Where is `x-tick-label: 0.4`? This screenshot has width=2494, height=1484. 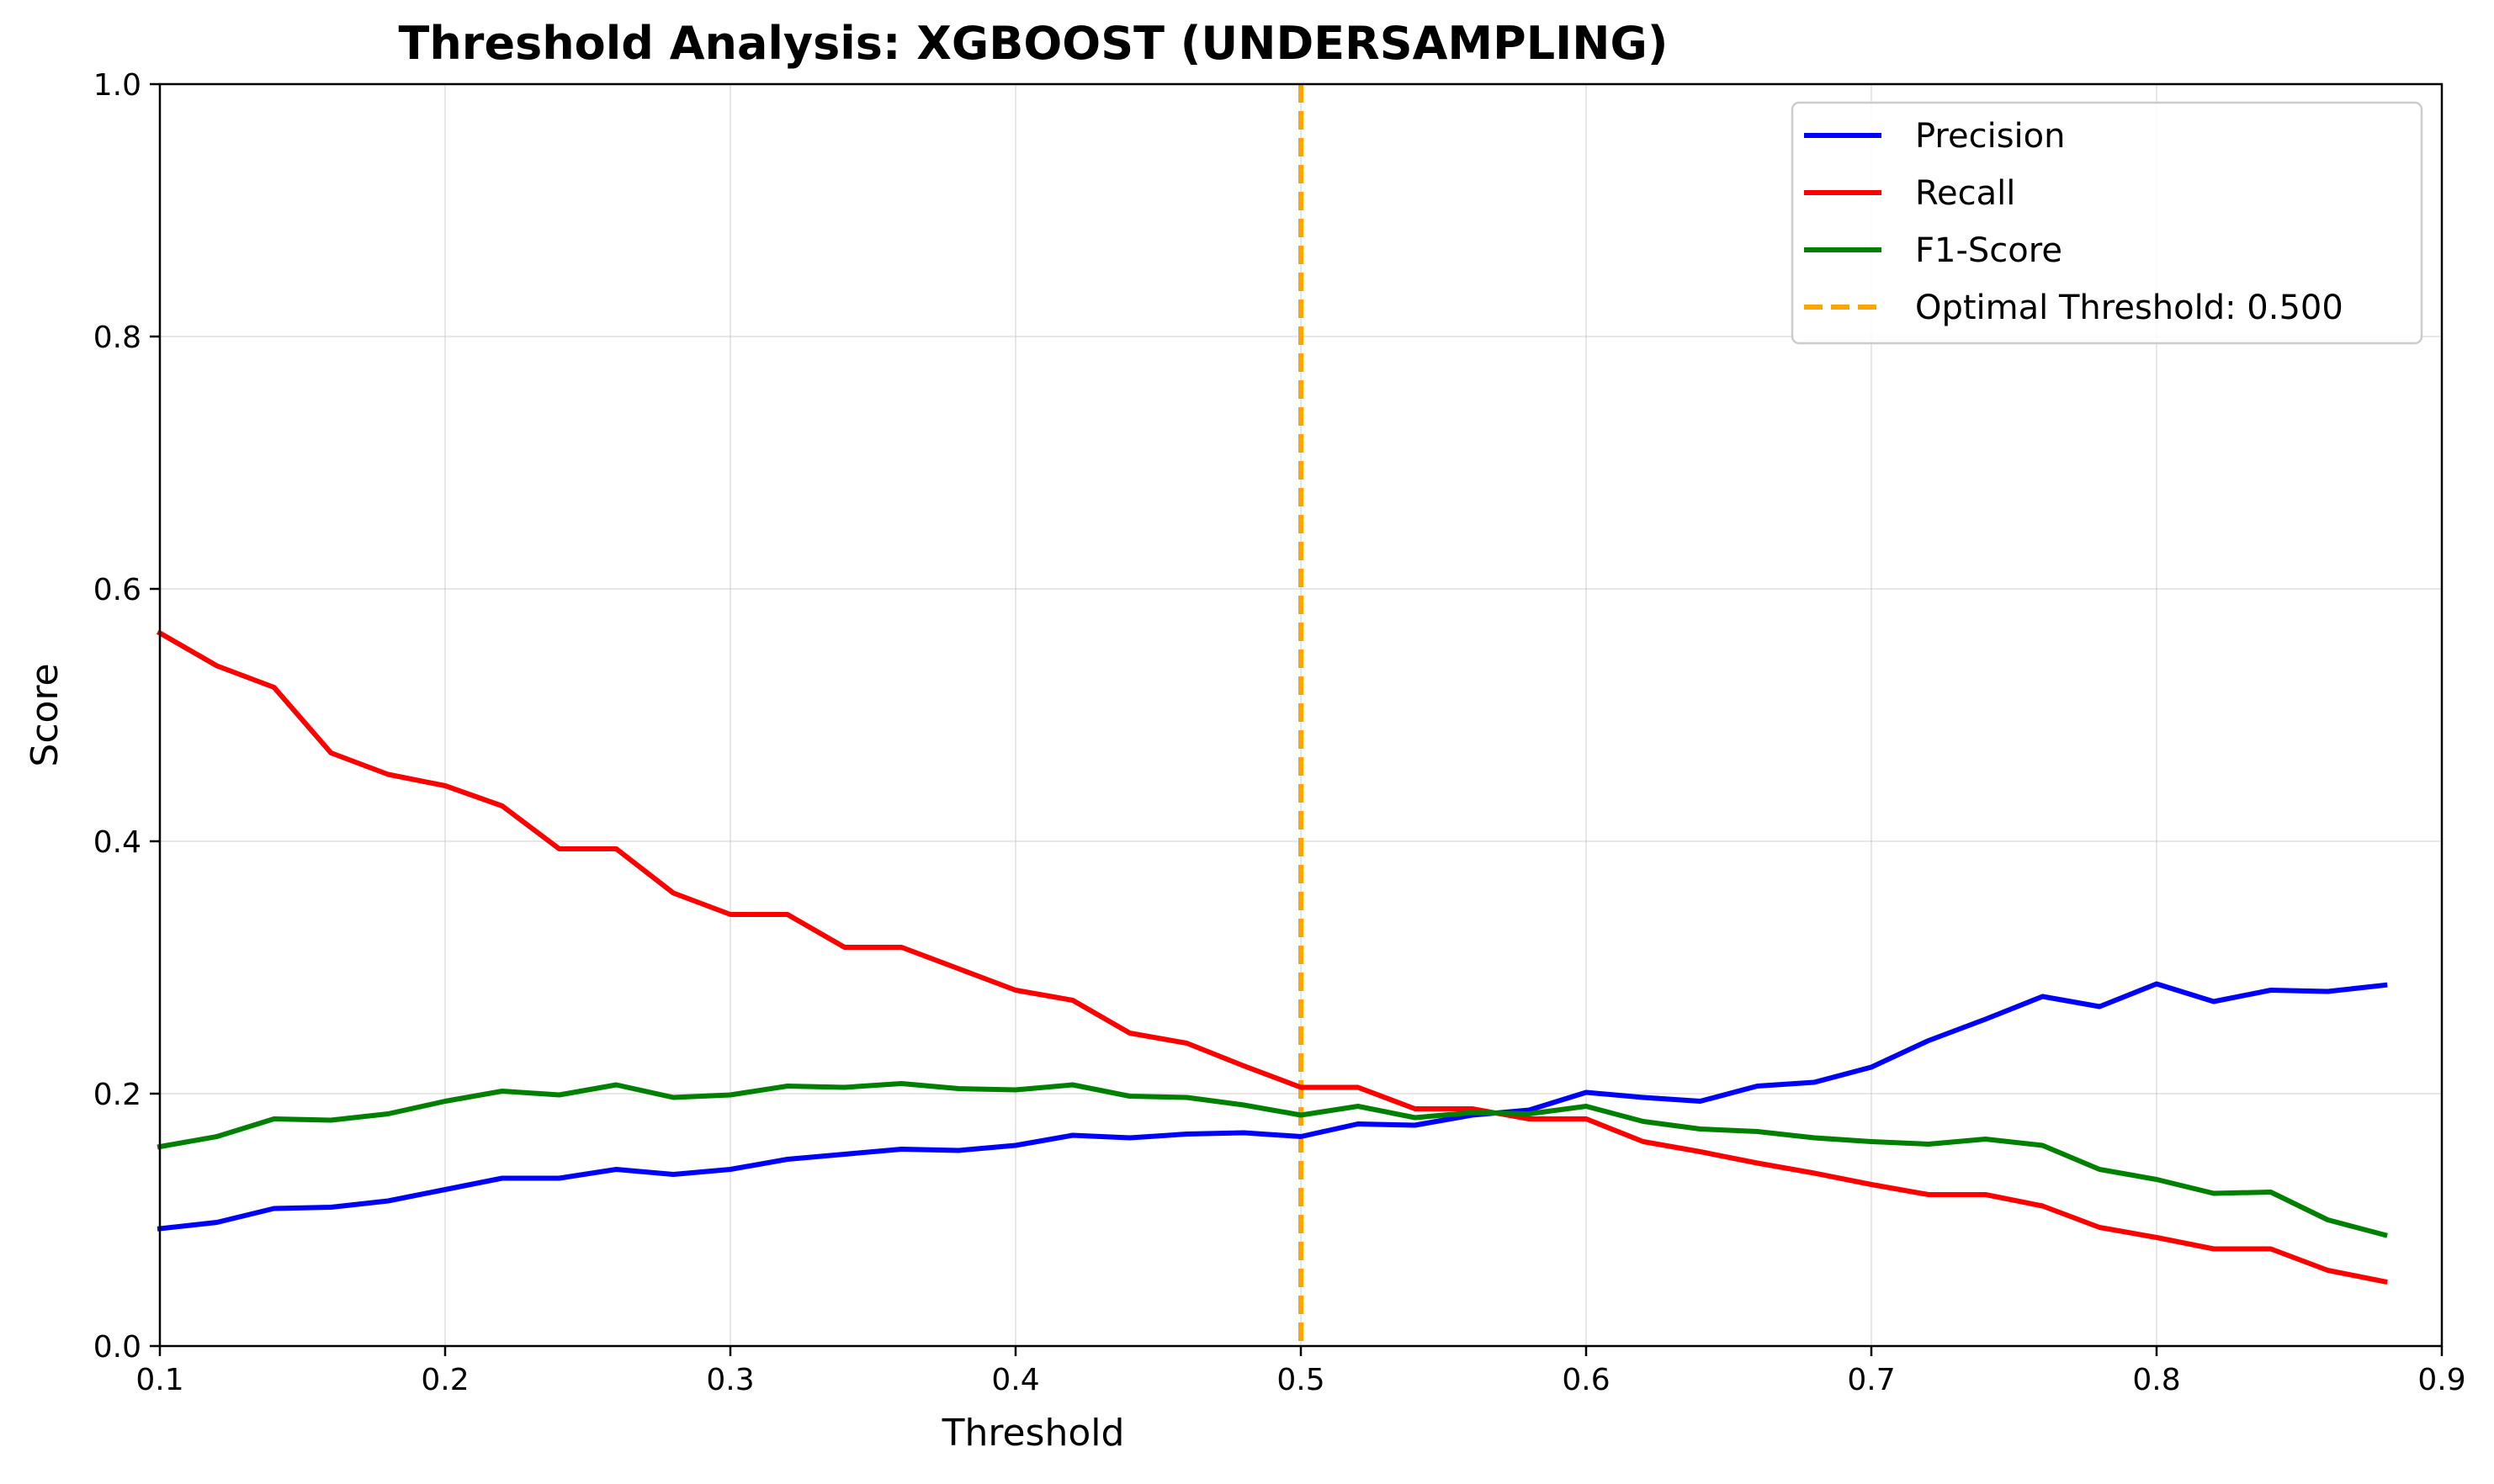 x-tick-label: 0.4 is located at coordinates (1015, 1380).